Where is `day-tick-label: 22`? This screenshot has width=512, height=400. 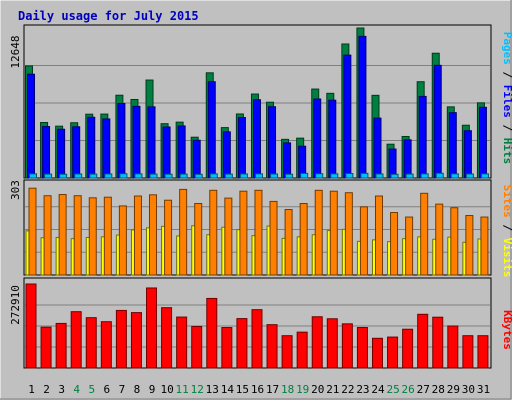 day-tick-label: 22 is located at coordinates (347, 389).